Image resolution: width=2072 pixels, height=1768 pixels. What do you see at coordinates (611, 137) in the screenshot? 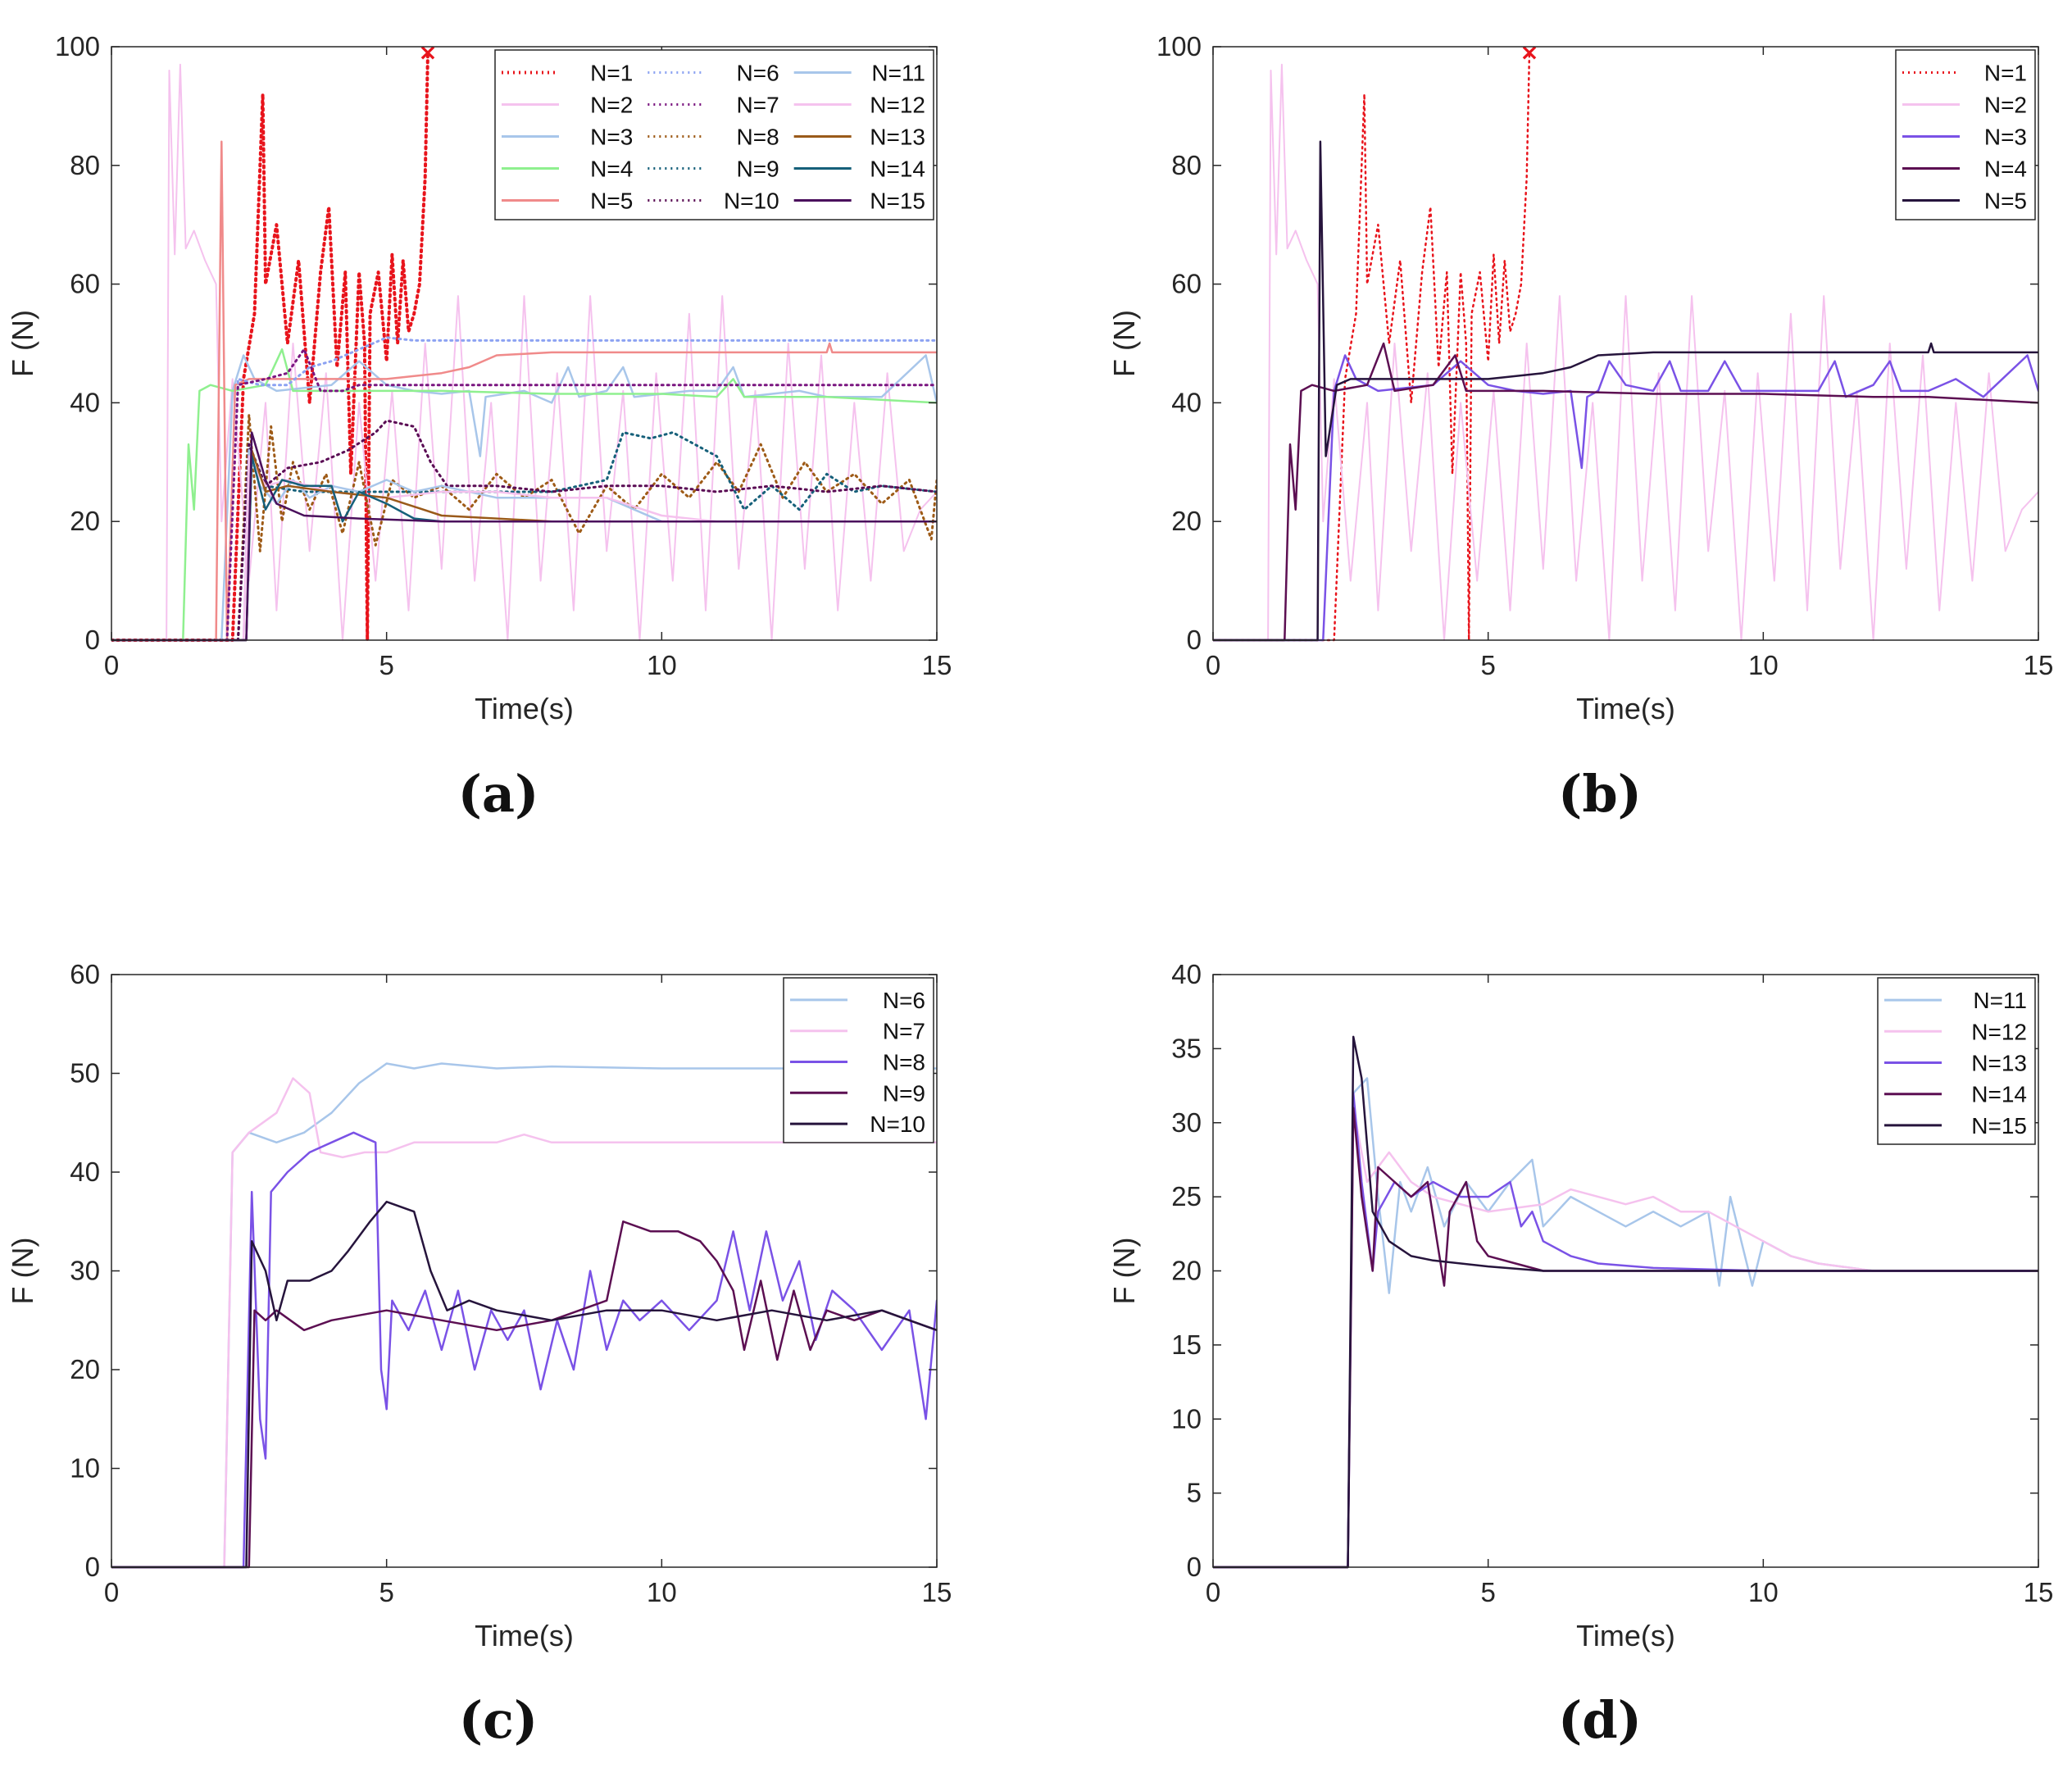
I see `legend-label: N=3` at bounding box center [611, 137].